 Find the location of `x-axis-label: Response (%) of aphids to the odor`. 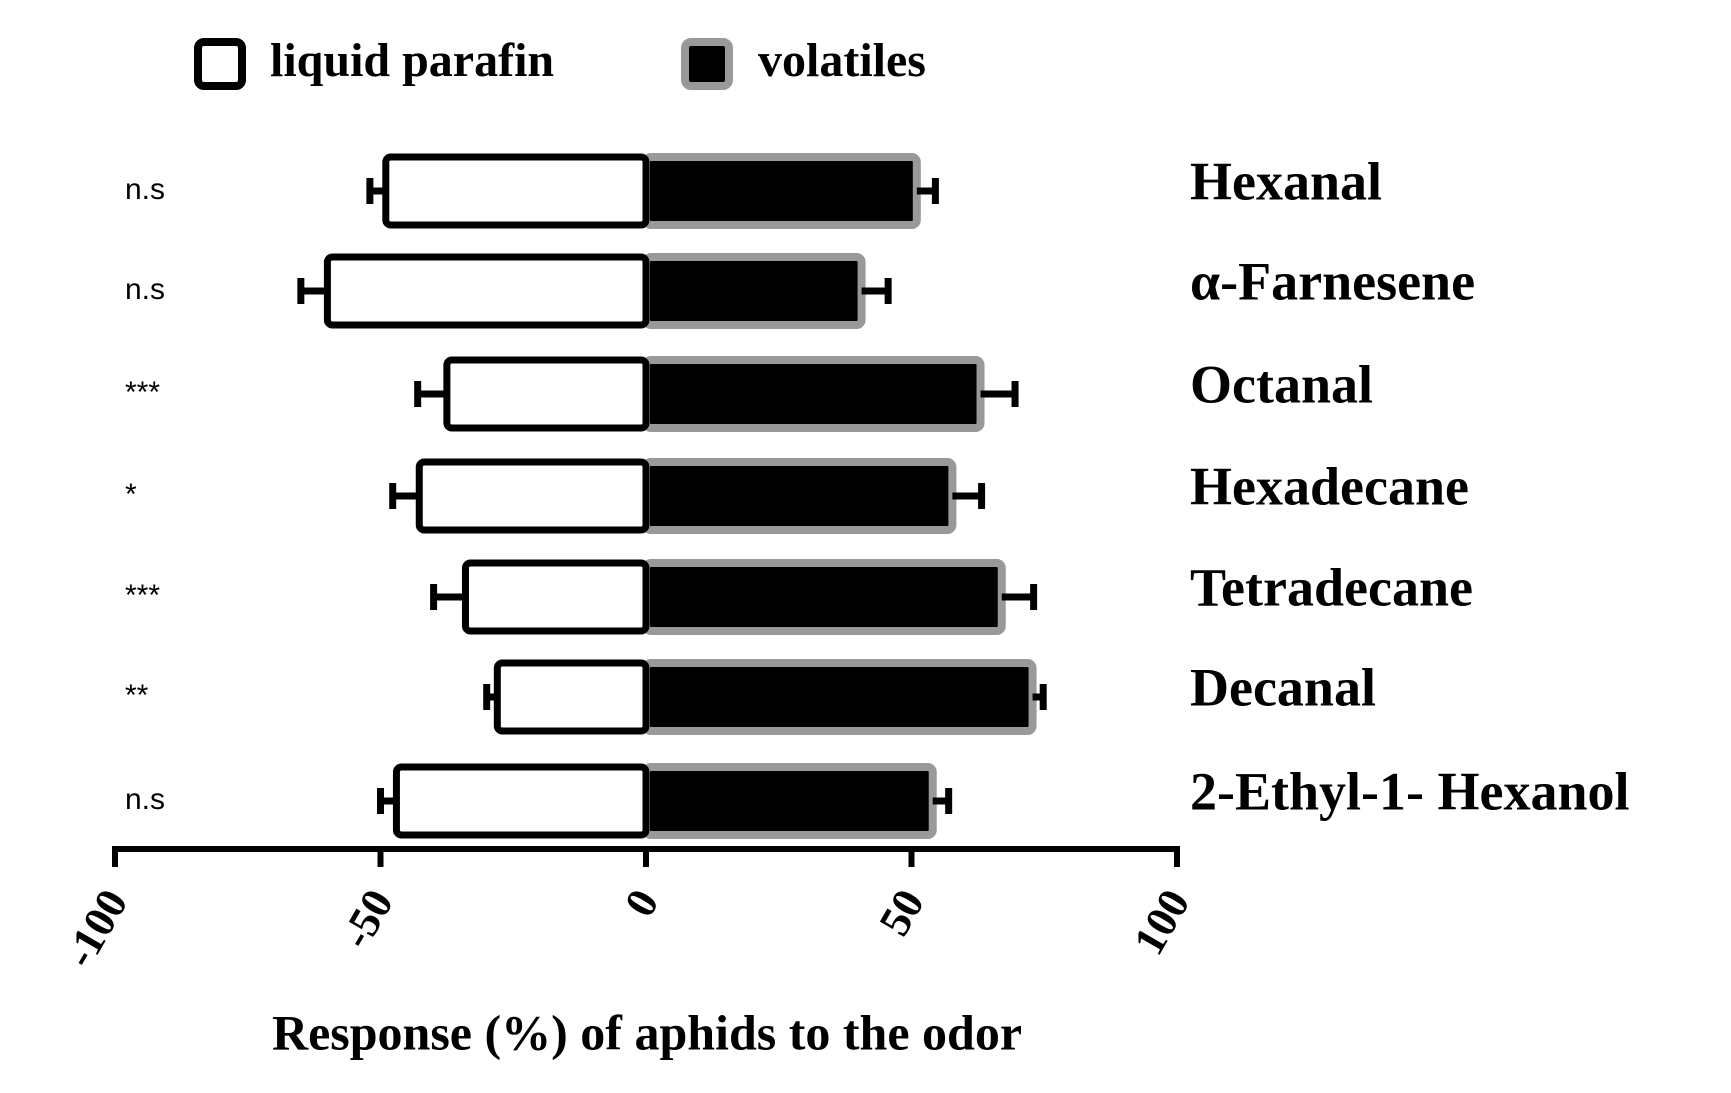

x-axis-label: Response (%) of aphids to the odor is located at coordinates (647, 1032).